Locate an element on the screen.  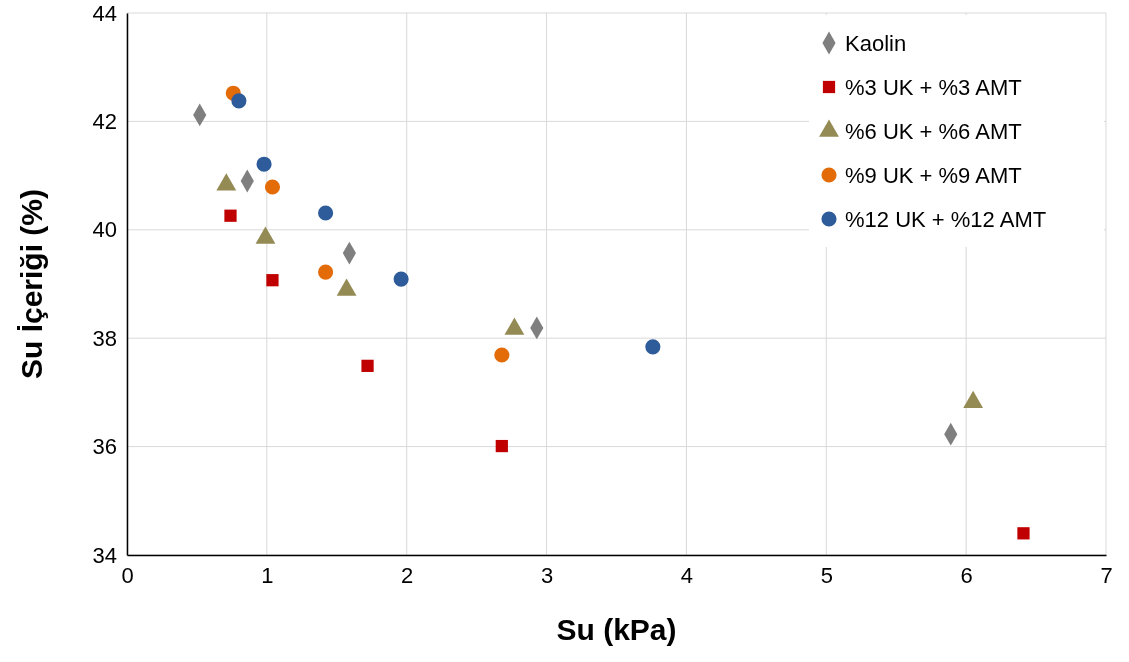
x-tick-label: 4 is located at coordinates (687, 575).